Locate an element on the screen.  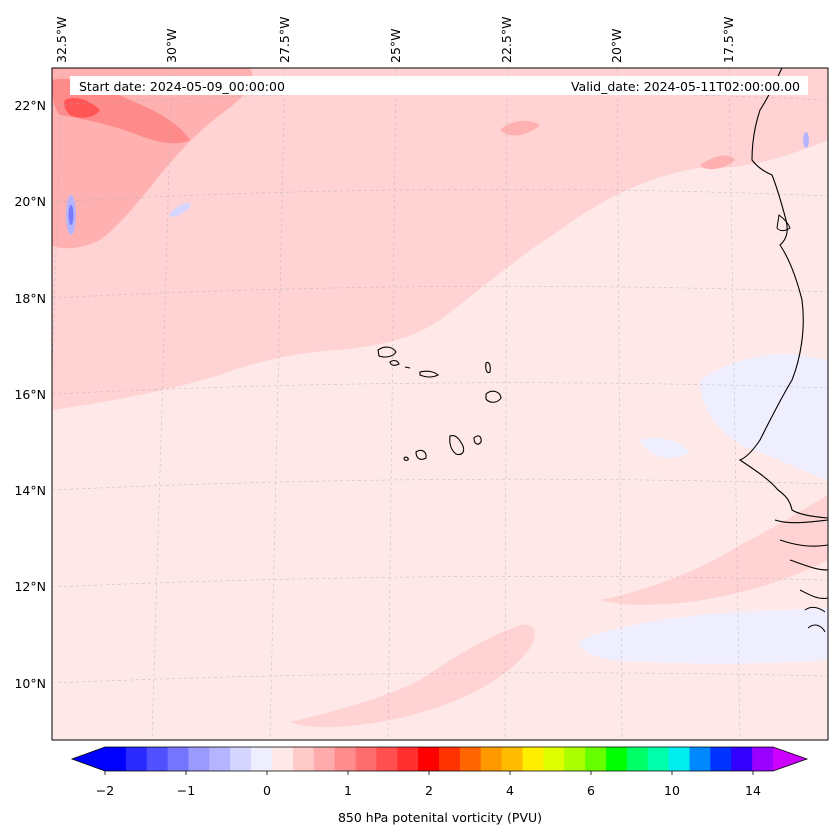
latitude-labels: 22°N 20°N 18°N 16°N 14°N 12°N 10°N is located at coordinates (30, 394).